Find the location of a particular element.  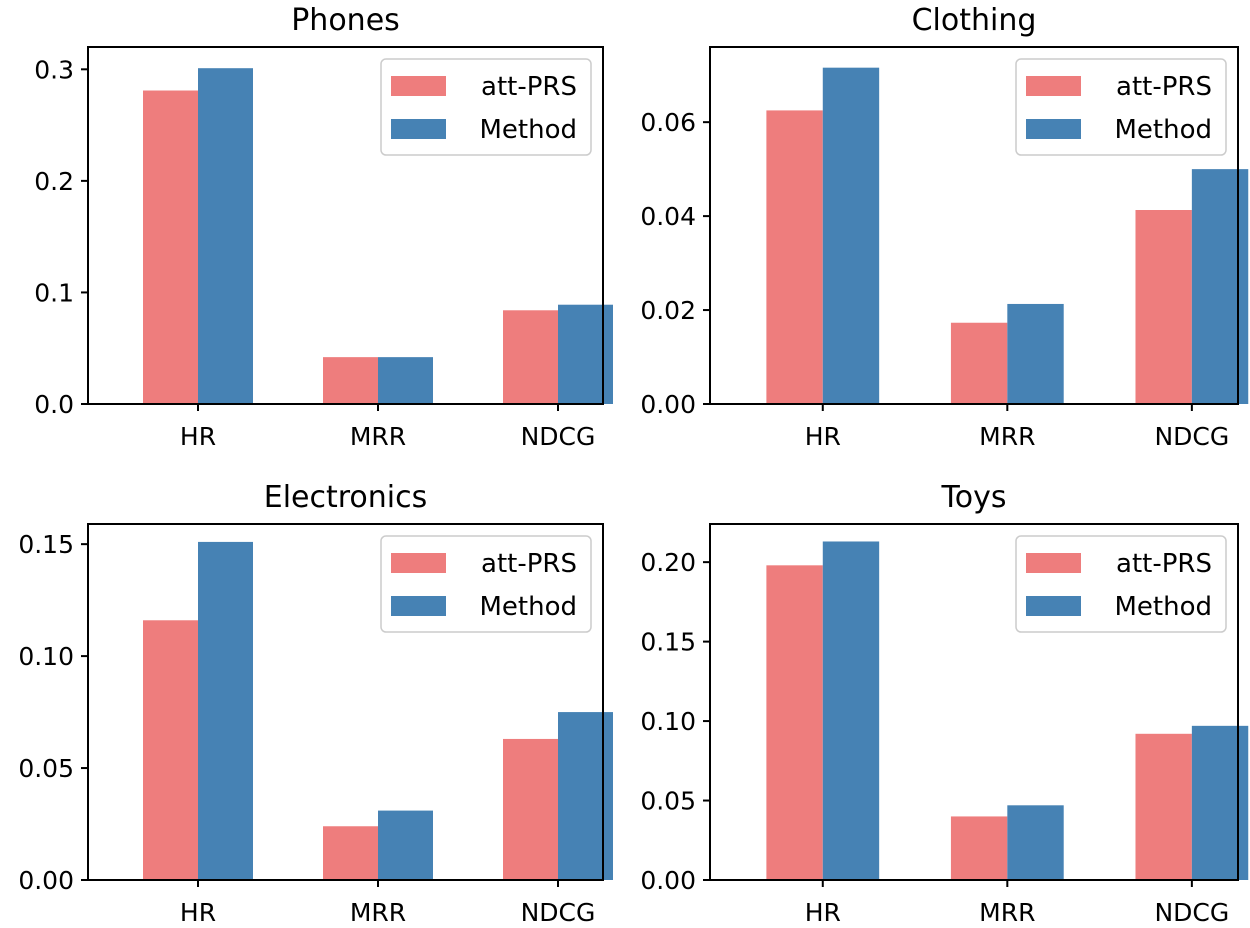

y-tick-label: 0.20 is located at coordinates (668, 562).